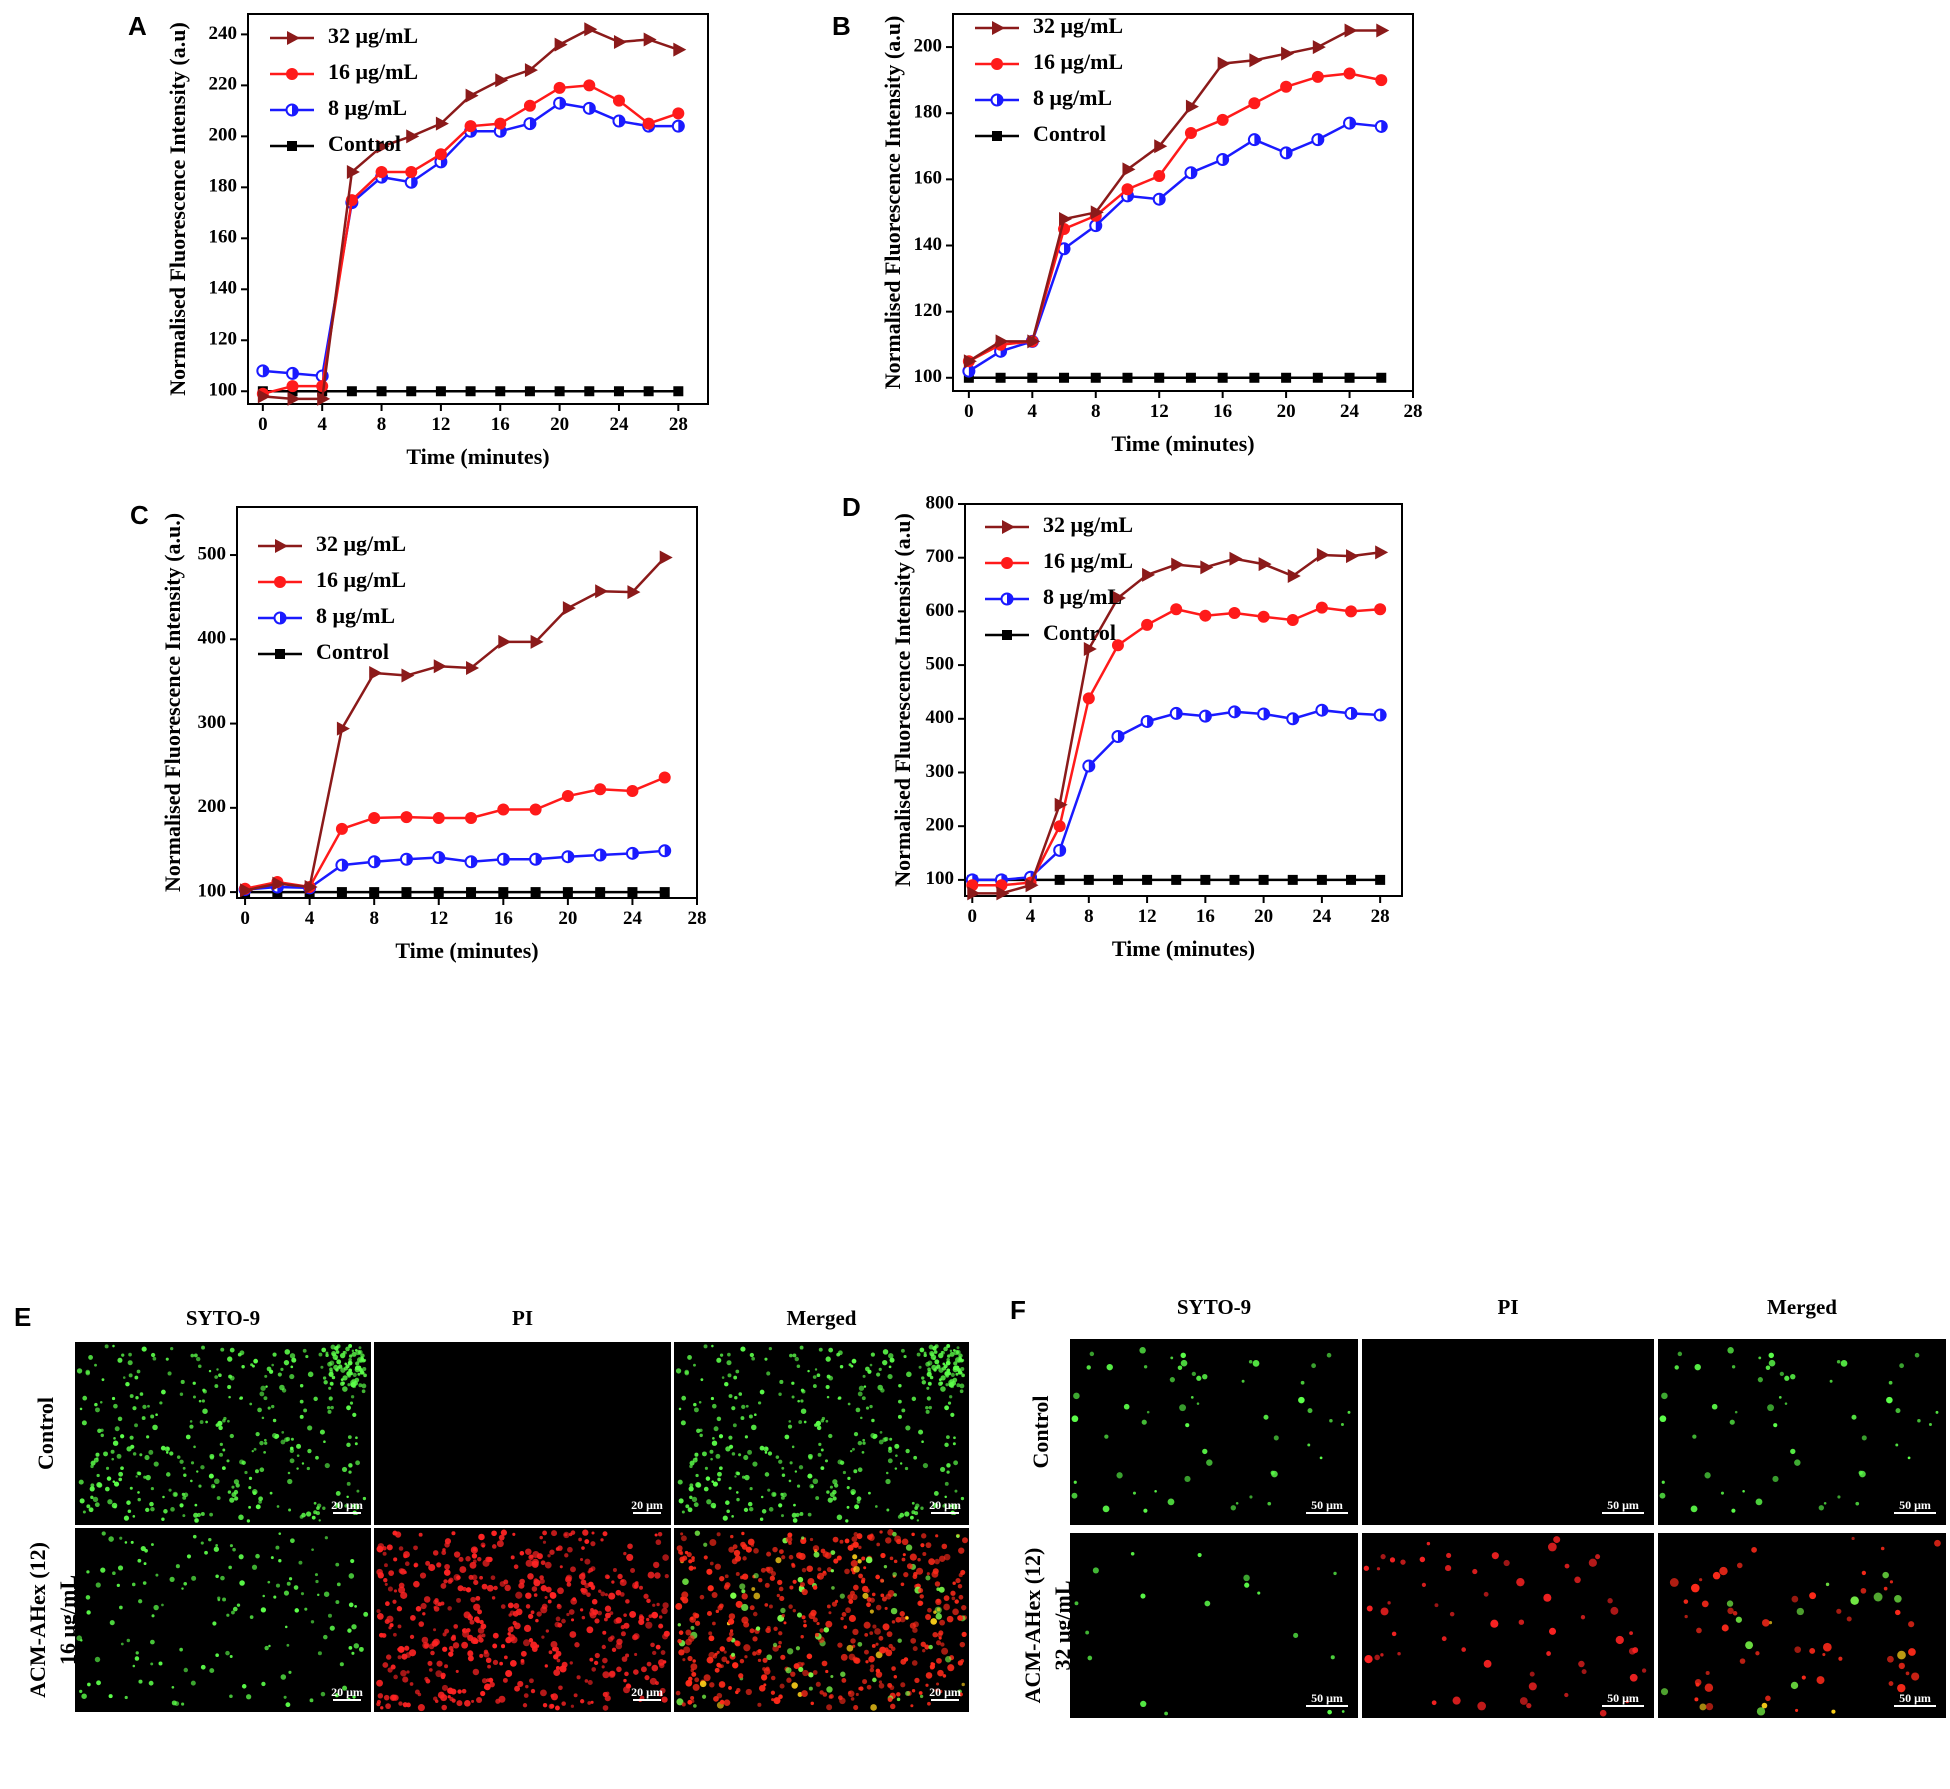 Image resolution: width=1950 pixels, height=1789 pixels. I want to click on series-line, so click(455, 724).